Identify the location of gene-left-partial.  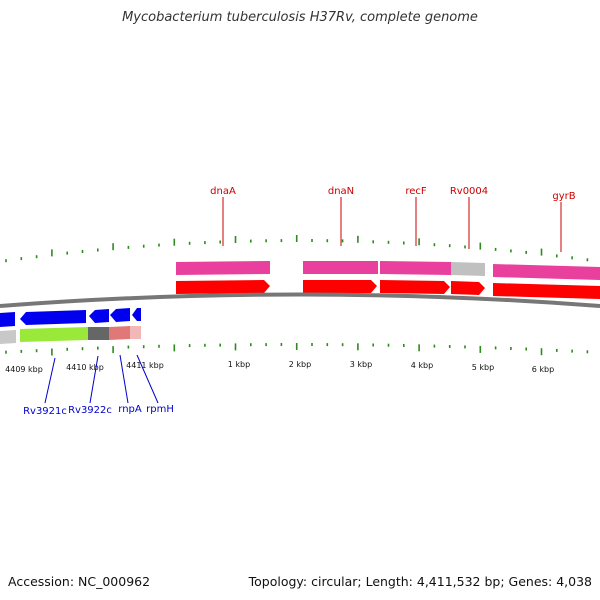
(8, 337).